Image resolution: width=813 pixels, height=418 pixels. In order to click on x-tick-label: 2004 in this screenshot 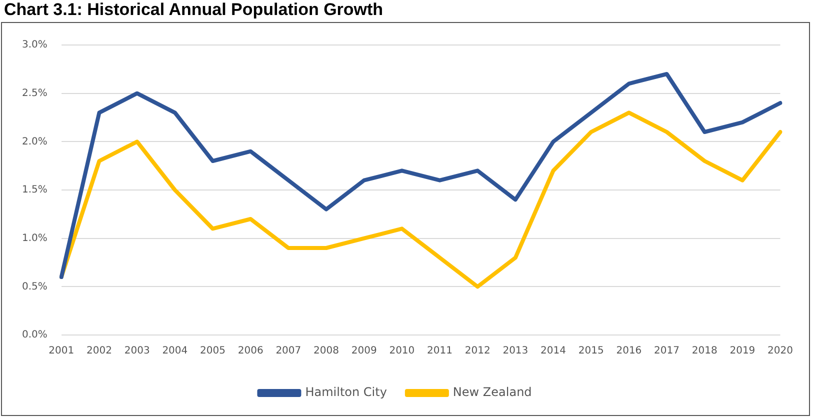, I will do `click(175, 351)`.